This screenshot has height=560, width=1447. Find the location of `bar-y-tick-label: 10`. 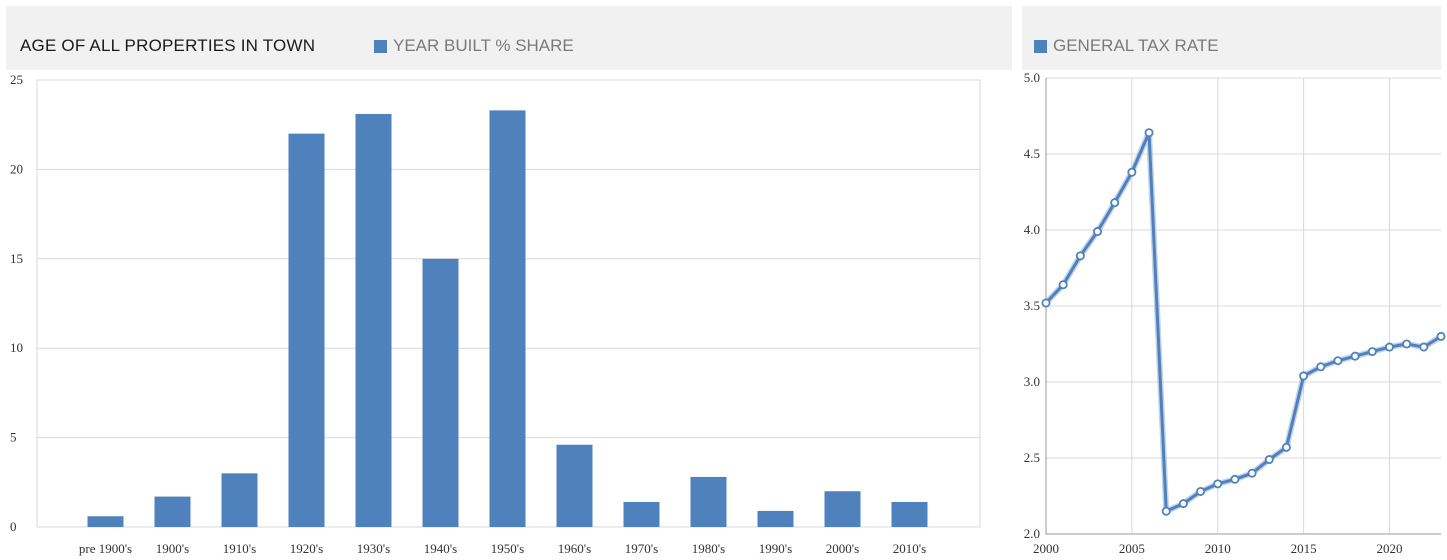

bar-y-tick-label: 10 is located at coordinates (16, 347).